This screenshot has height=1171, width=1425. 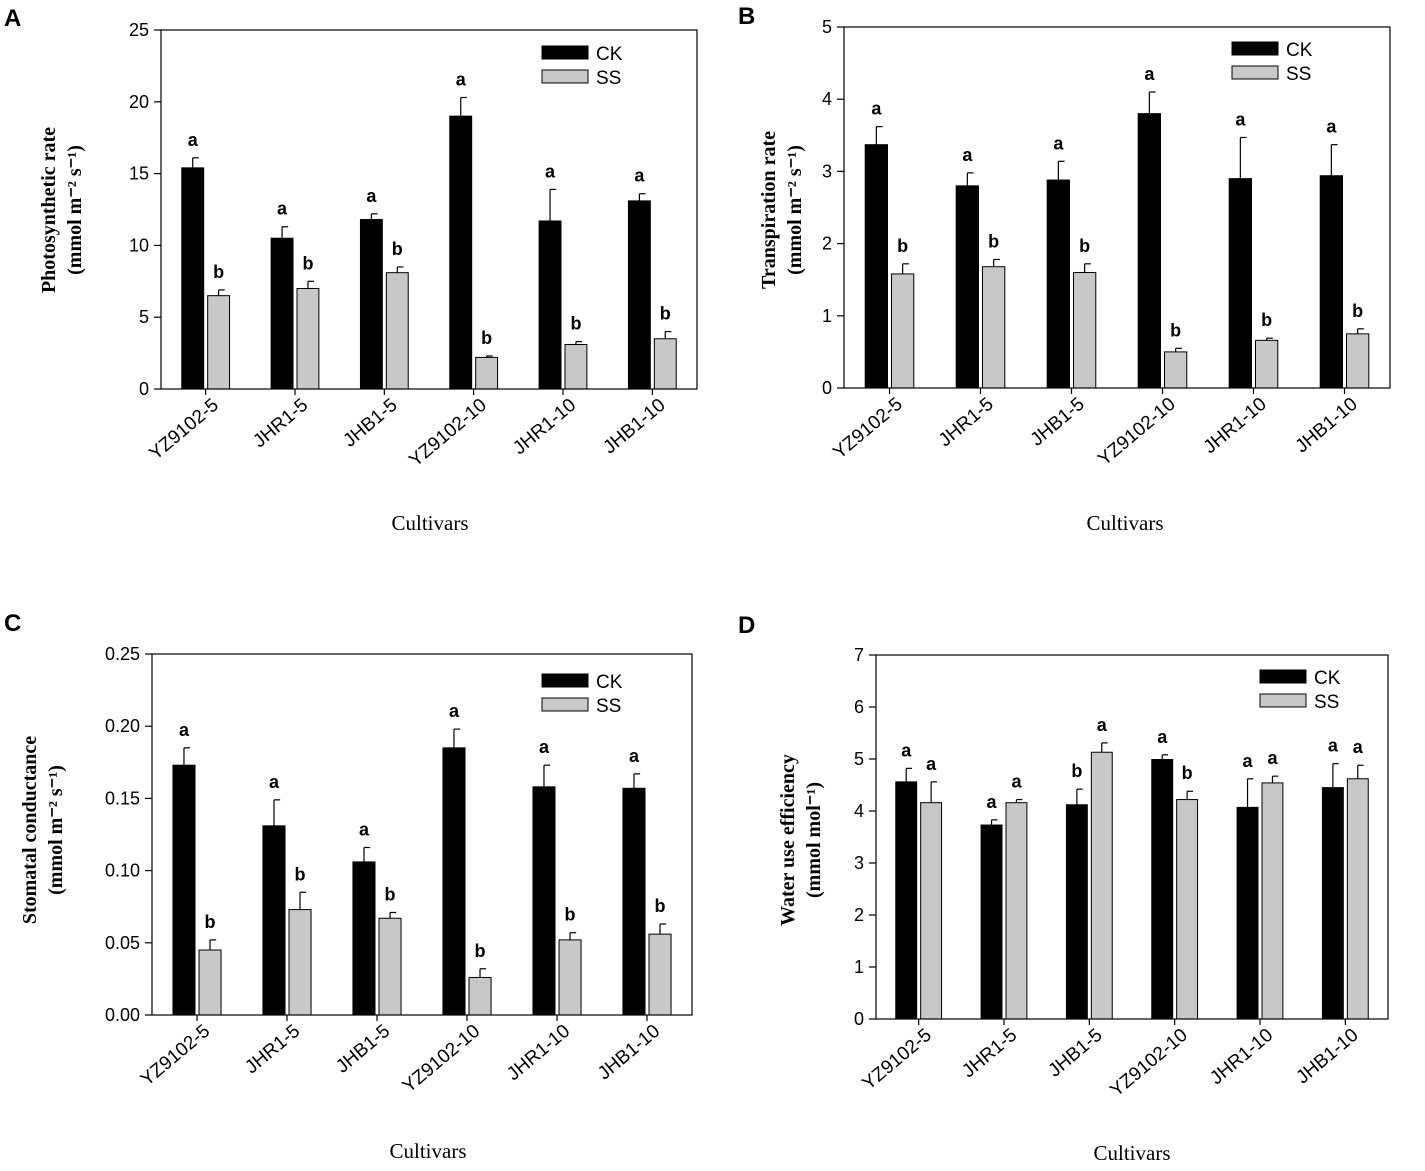 I want to click on y-axis-title-unit: (mmol mol⁻¹), so click(x=814, y=840).